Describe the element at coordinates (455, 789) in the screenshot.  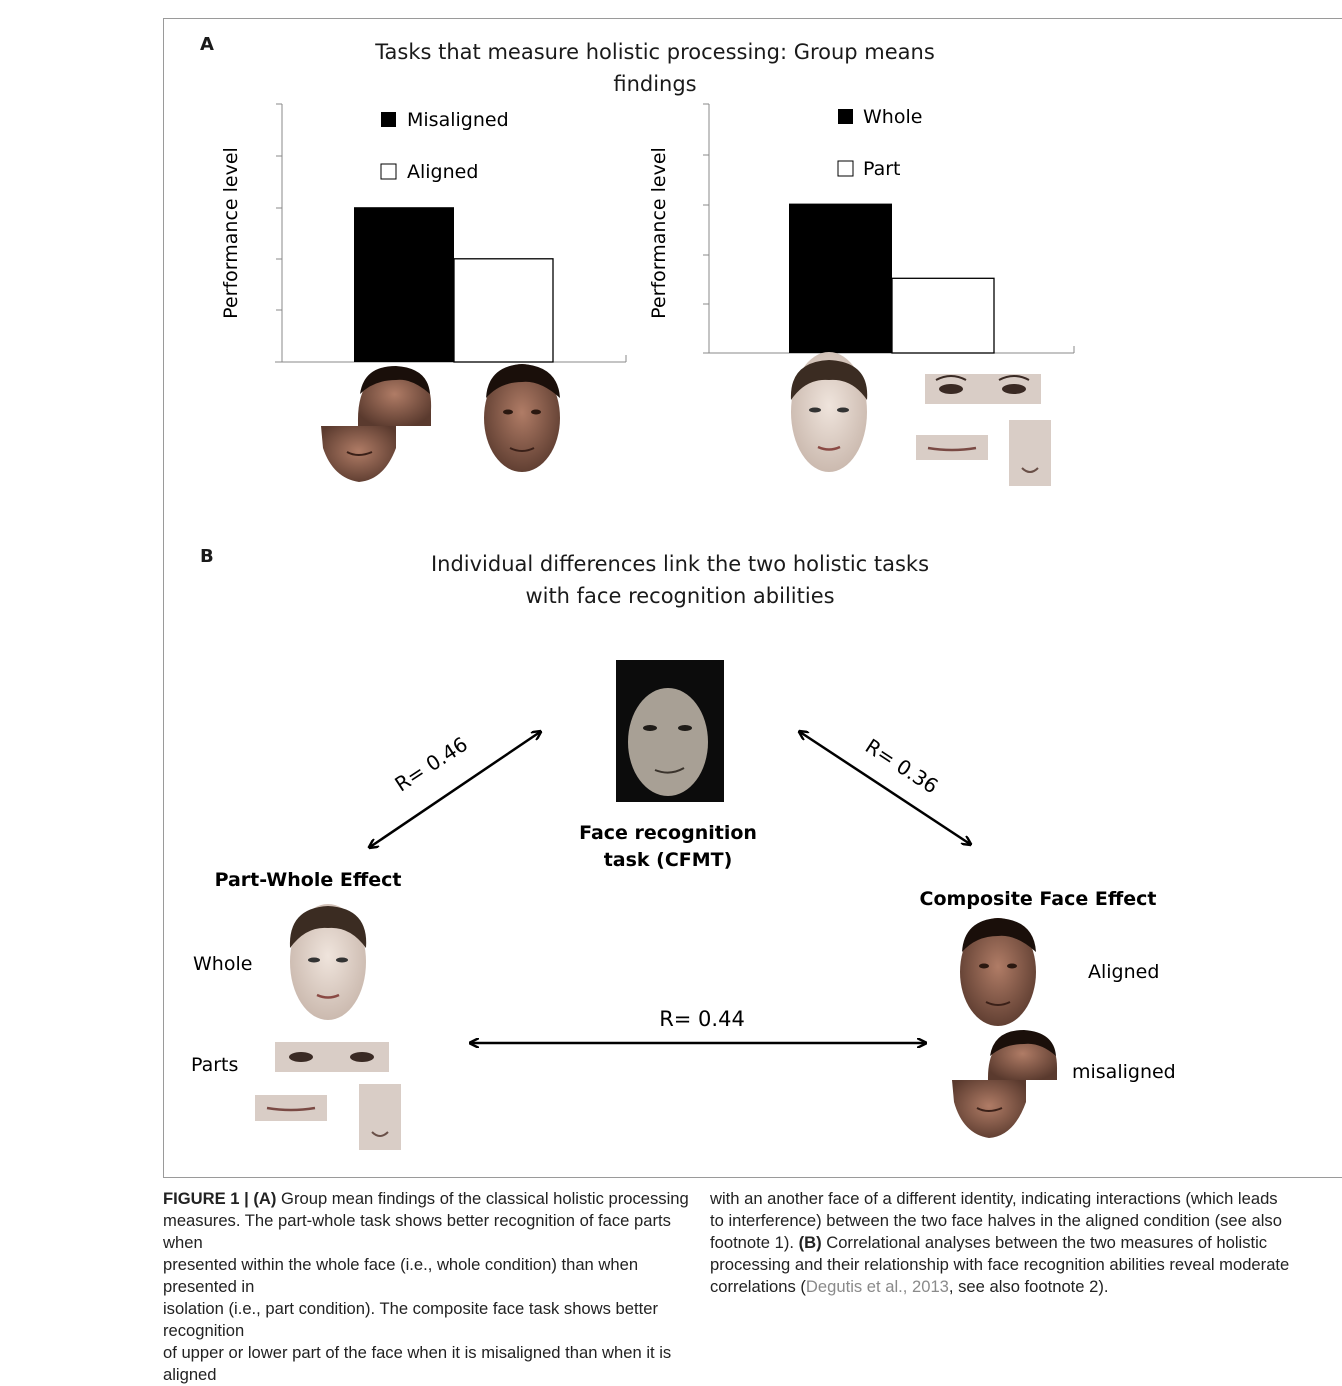
I see `arrow-cfmt-partwhole` at that location.